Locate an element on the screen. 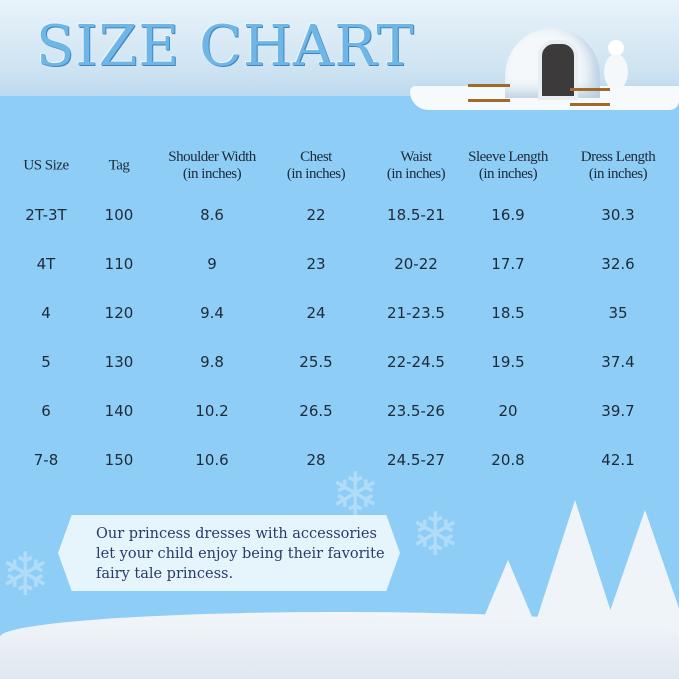 Image resolution: width=679 pixels, height=679 pixels. banner-line: fairy tale princess. is located at coordinates (165, 574).